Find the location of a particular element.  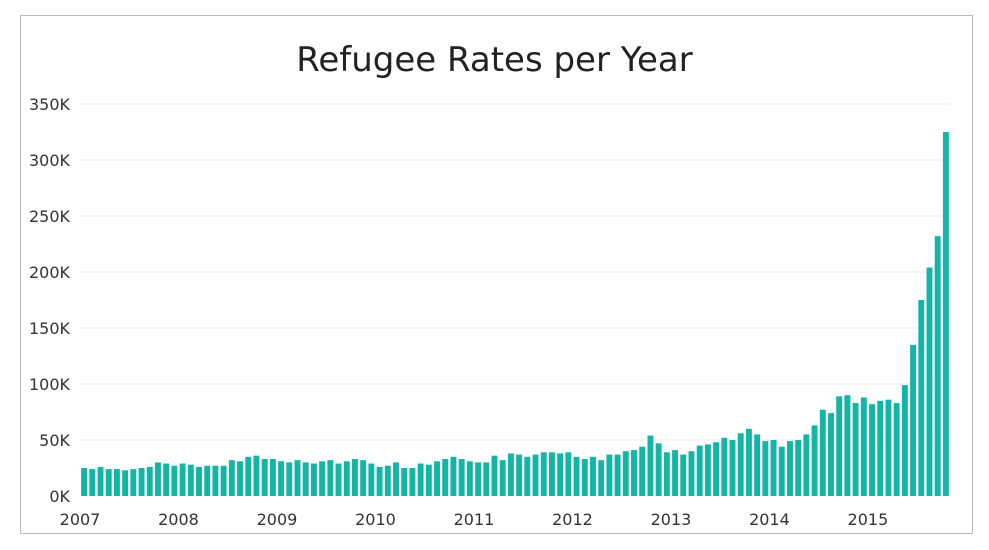

x-tick-label: 2010 is located at coordinates (375, 519).